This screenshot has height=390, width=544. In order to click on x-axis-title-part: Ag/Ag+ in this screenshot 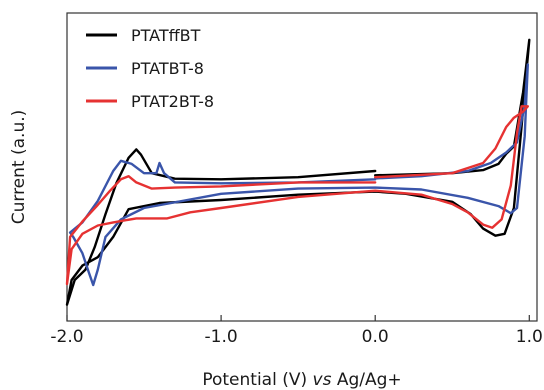, I will do `click(366, 380)`.